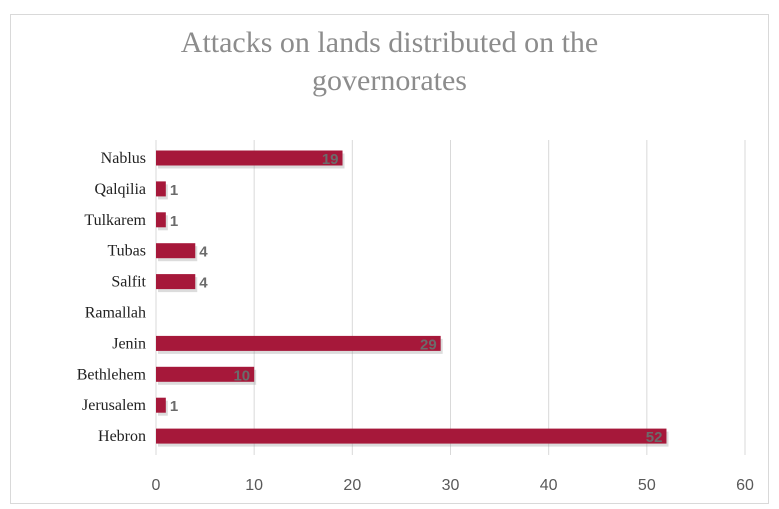 The image size is (779, 509). I want to click on x-tick-label-50: 50, so click(647, 485).